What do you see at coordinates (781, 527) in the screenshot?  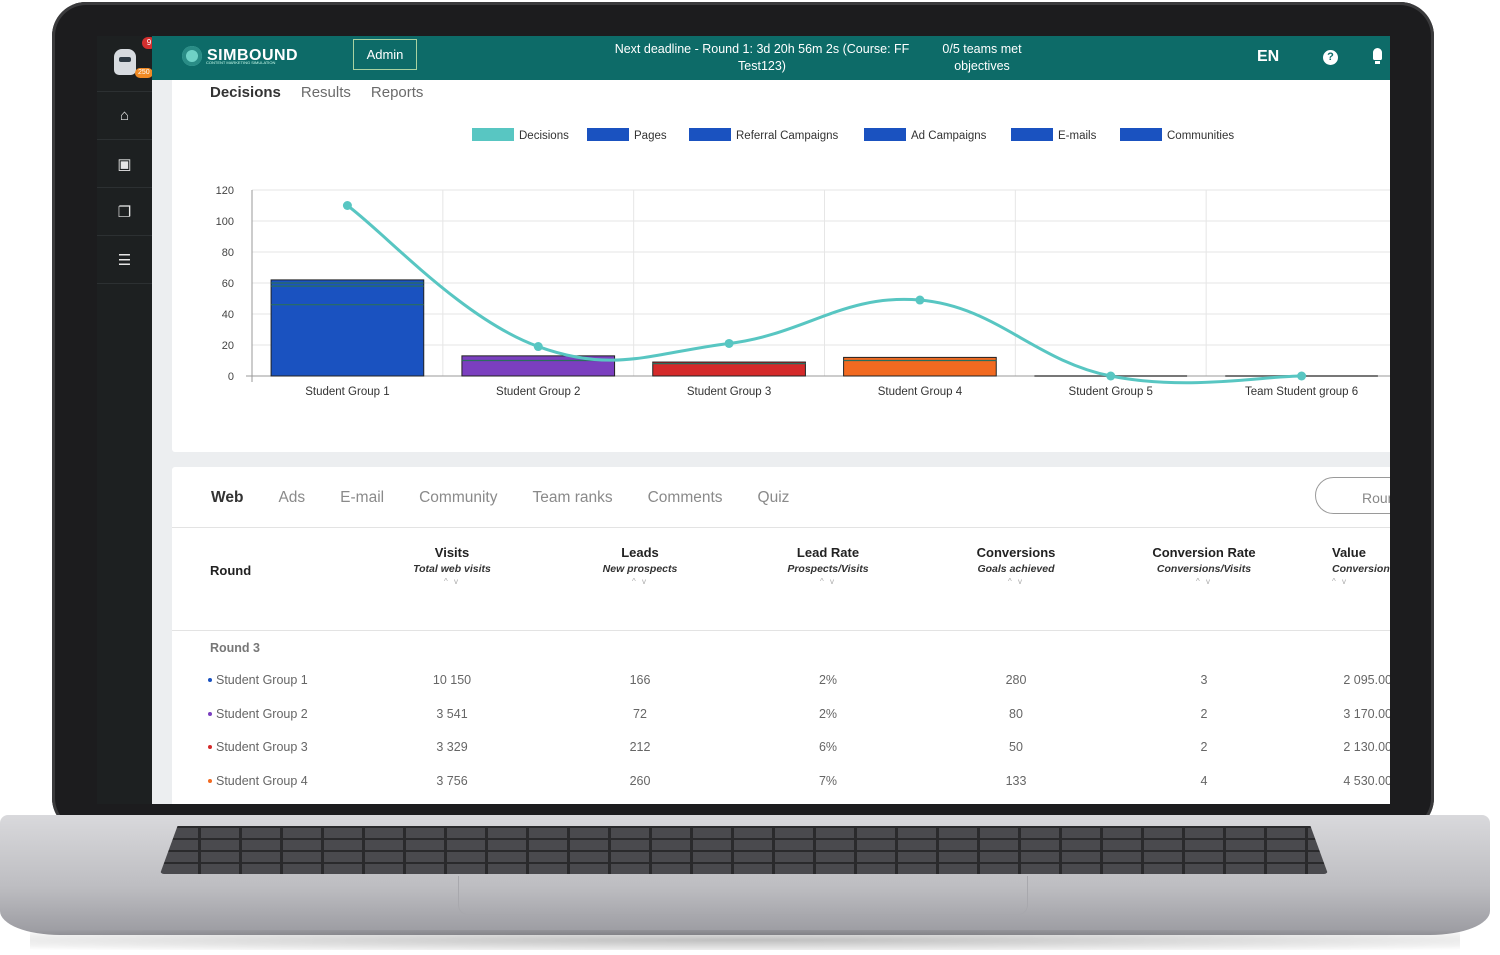 I see `tabs-divider` at bounding box center [781, 527].